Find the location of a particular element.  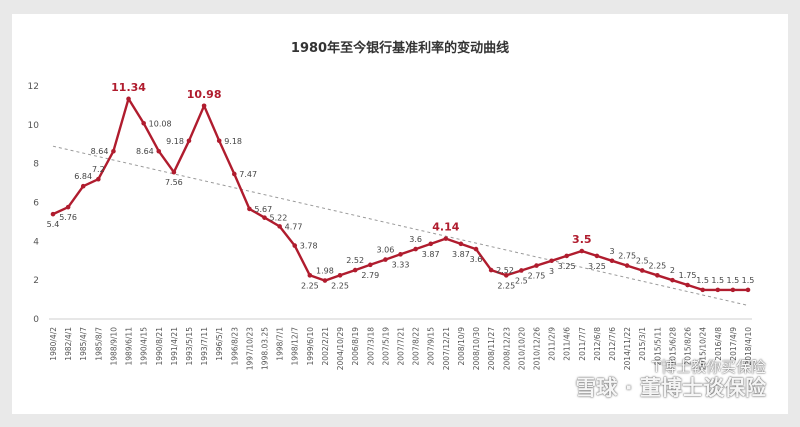

x-tick-label-9: 1993/5/15 is located at coordinates (189, 346).